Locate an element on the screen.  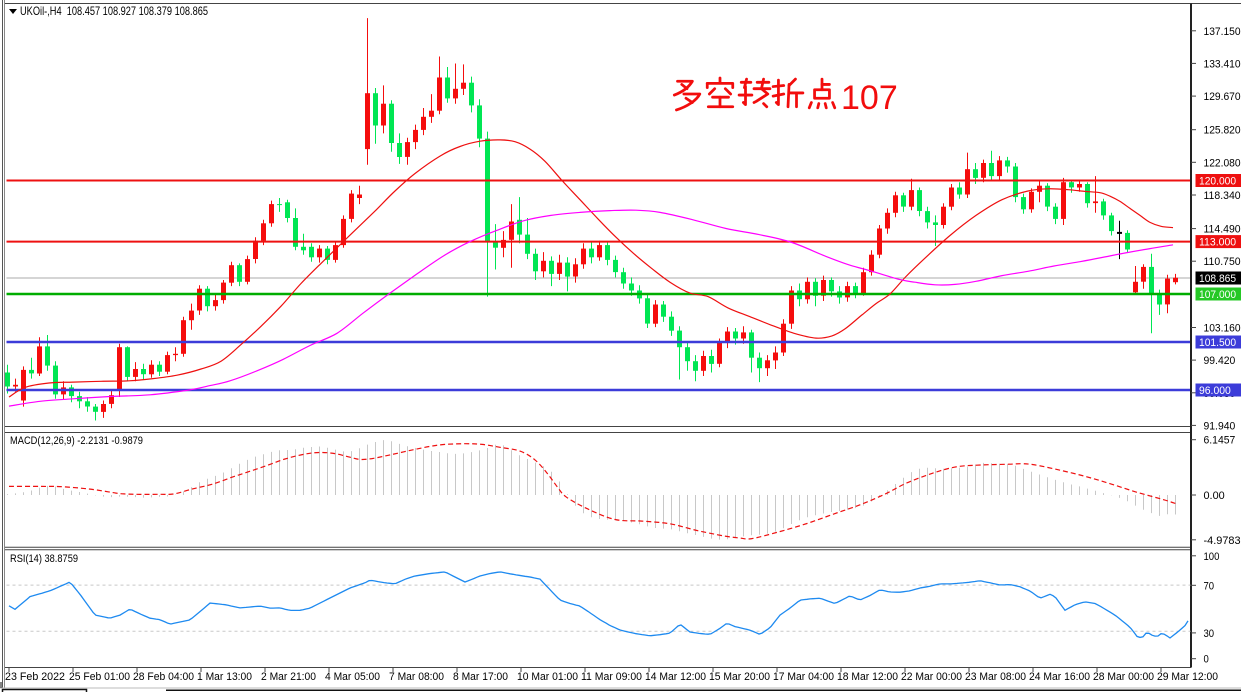
svg-text: 91.940 is located at coordinates (1220, 426).